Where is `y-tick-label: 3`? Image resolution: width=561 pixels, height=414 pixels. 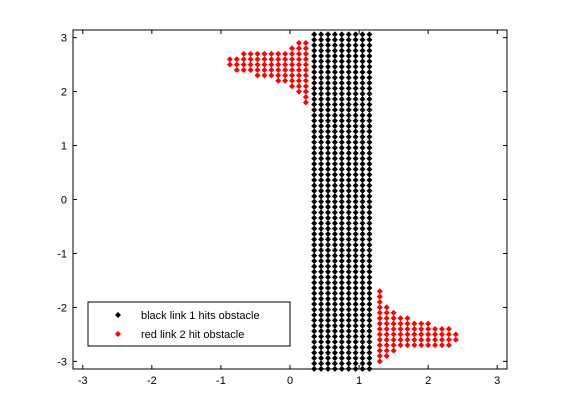 y-tick-label: 3 is located at coordinates (64, 39).